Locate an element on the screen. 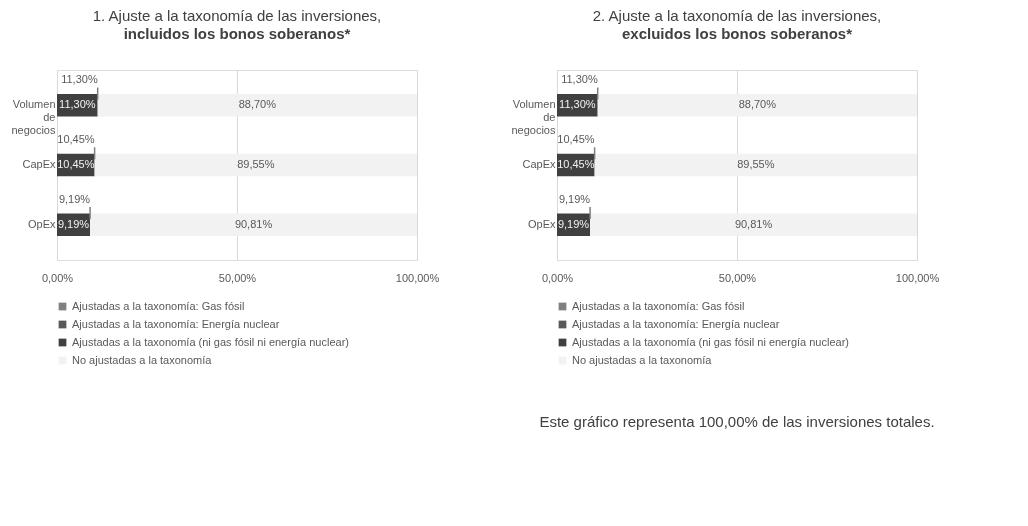 The width and height of the screenshot is (1028, 526). text: Este gráfico representa 100,00% de las inversiones totales. is located at coordinates (737, 421).